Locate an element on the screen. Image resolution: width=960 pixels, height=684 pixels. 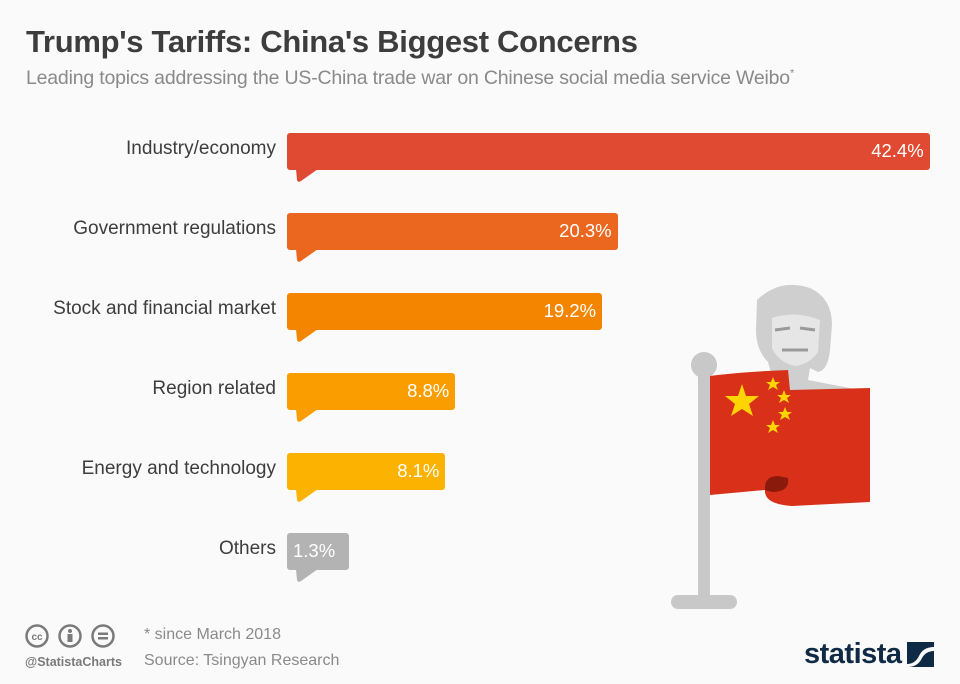
no-derivatives-icon is located at coordinates (103, 636).